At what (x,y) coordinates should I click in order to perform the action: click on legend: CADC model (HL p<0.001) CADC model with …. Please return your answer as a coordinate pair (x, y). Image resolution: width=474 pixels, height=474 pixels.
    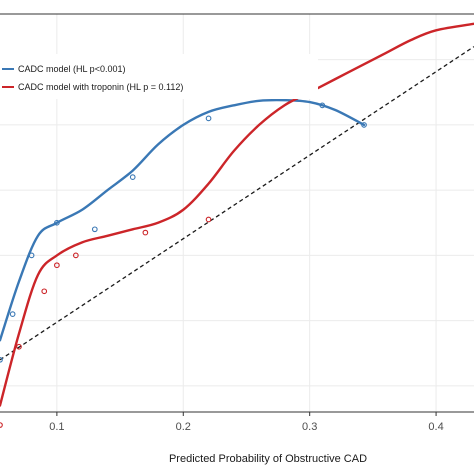
    Looking at the image, I should click on (159, 76).